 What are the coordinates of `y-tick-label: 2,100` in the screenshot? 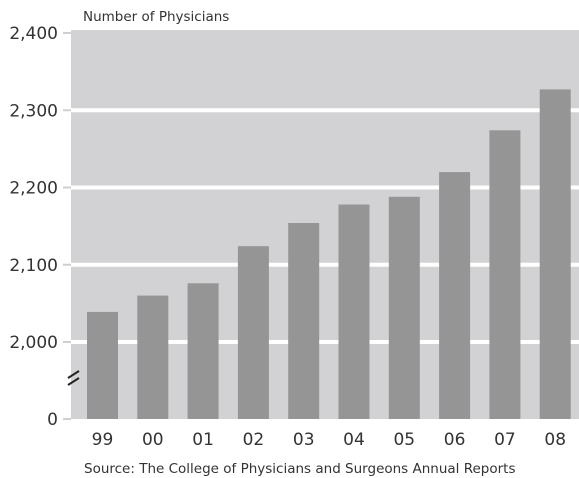 It's located at (33, 266).